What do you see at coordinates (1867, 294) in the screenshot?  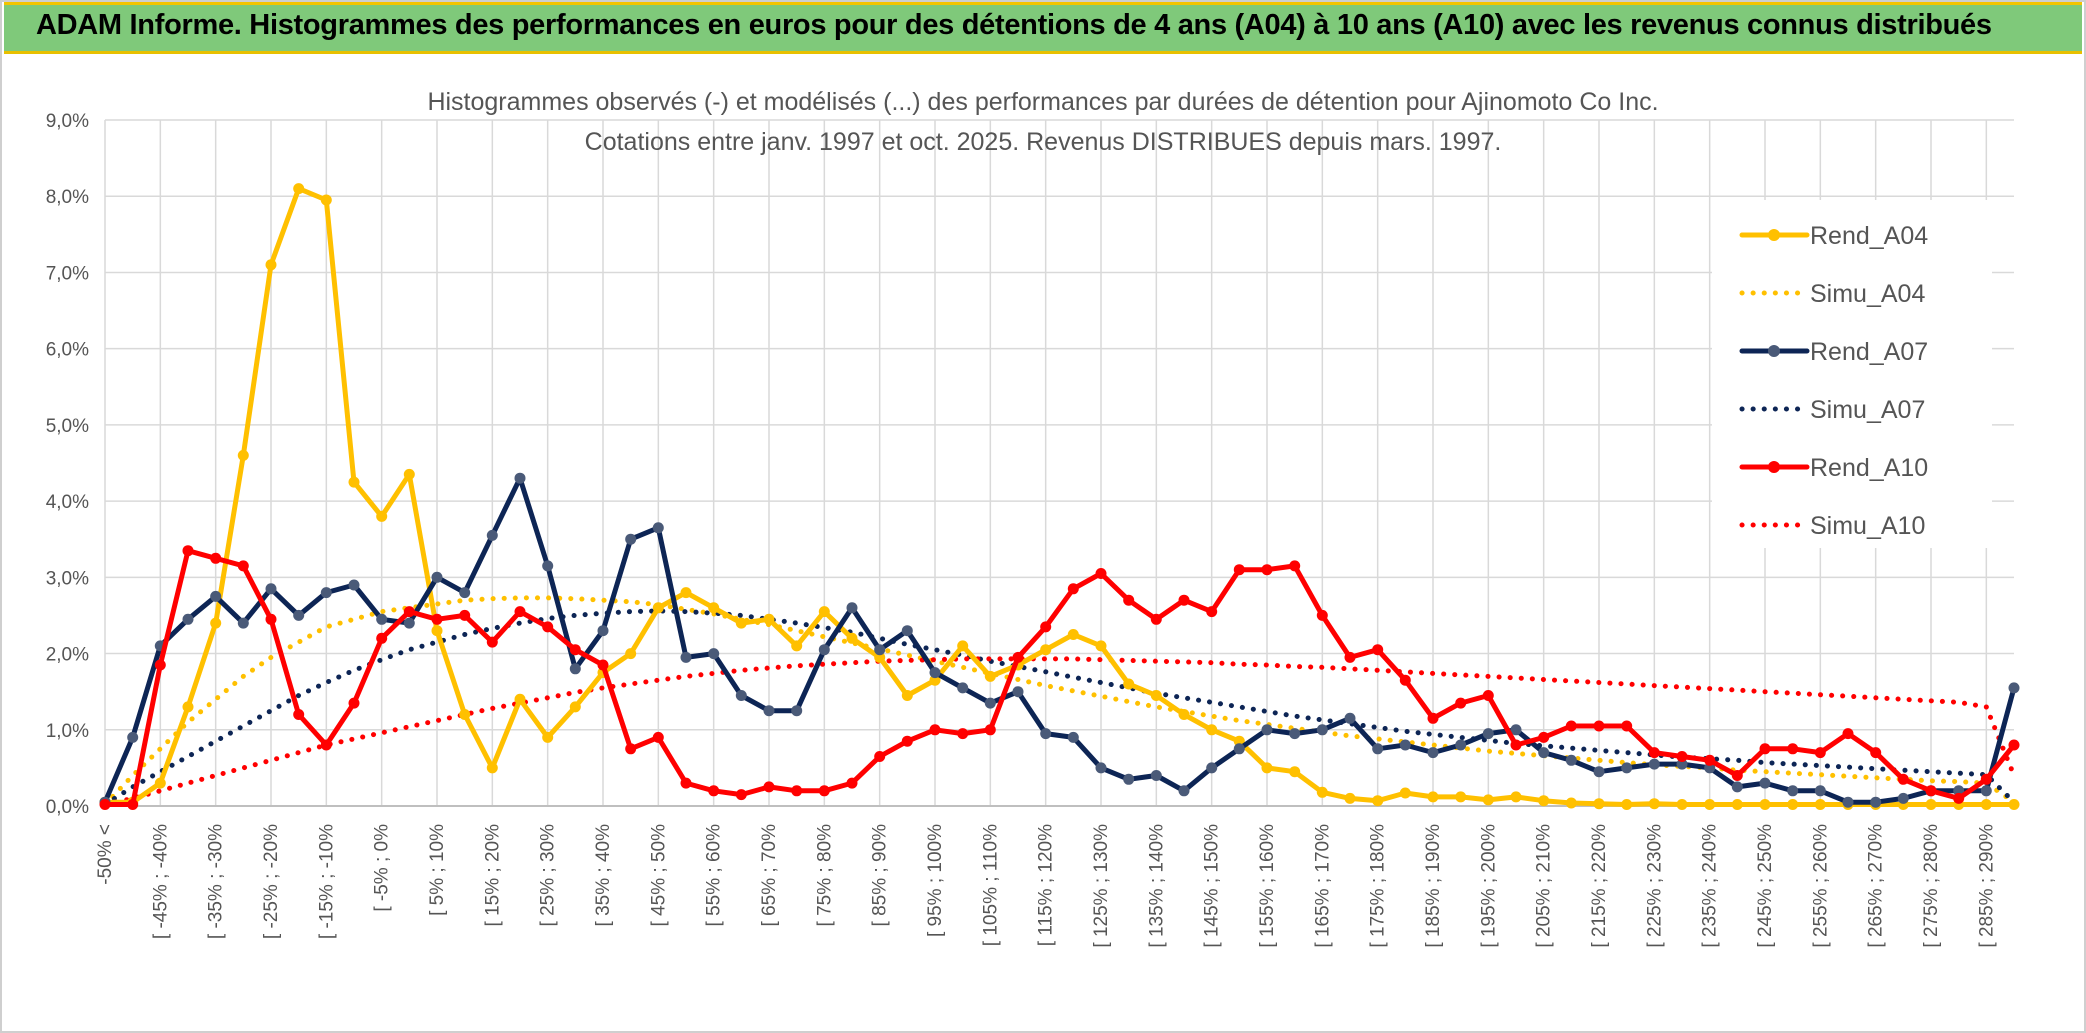 I see `legend-label: Simu_A04` at bounding box center [1867, 294].